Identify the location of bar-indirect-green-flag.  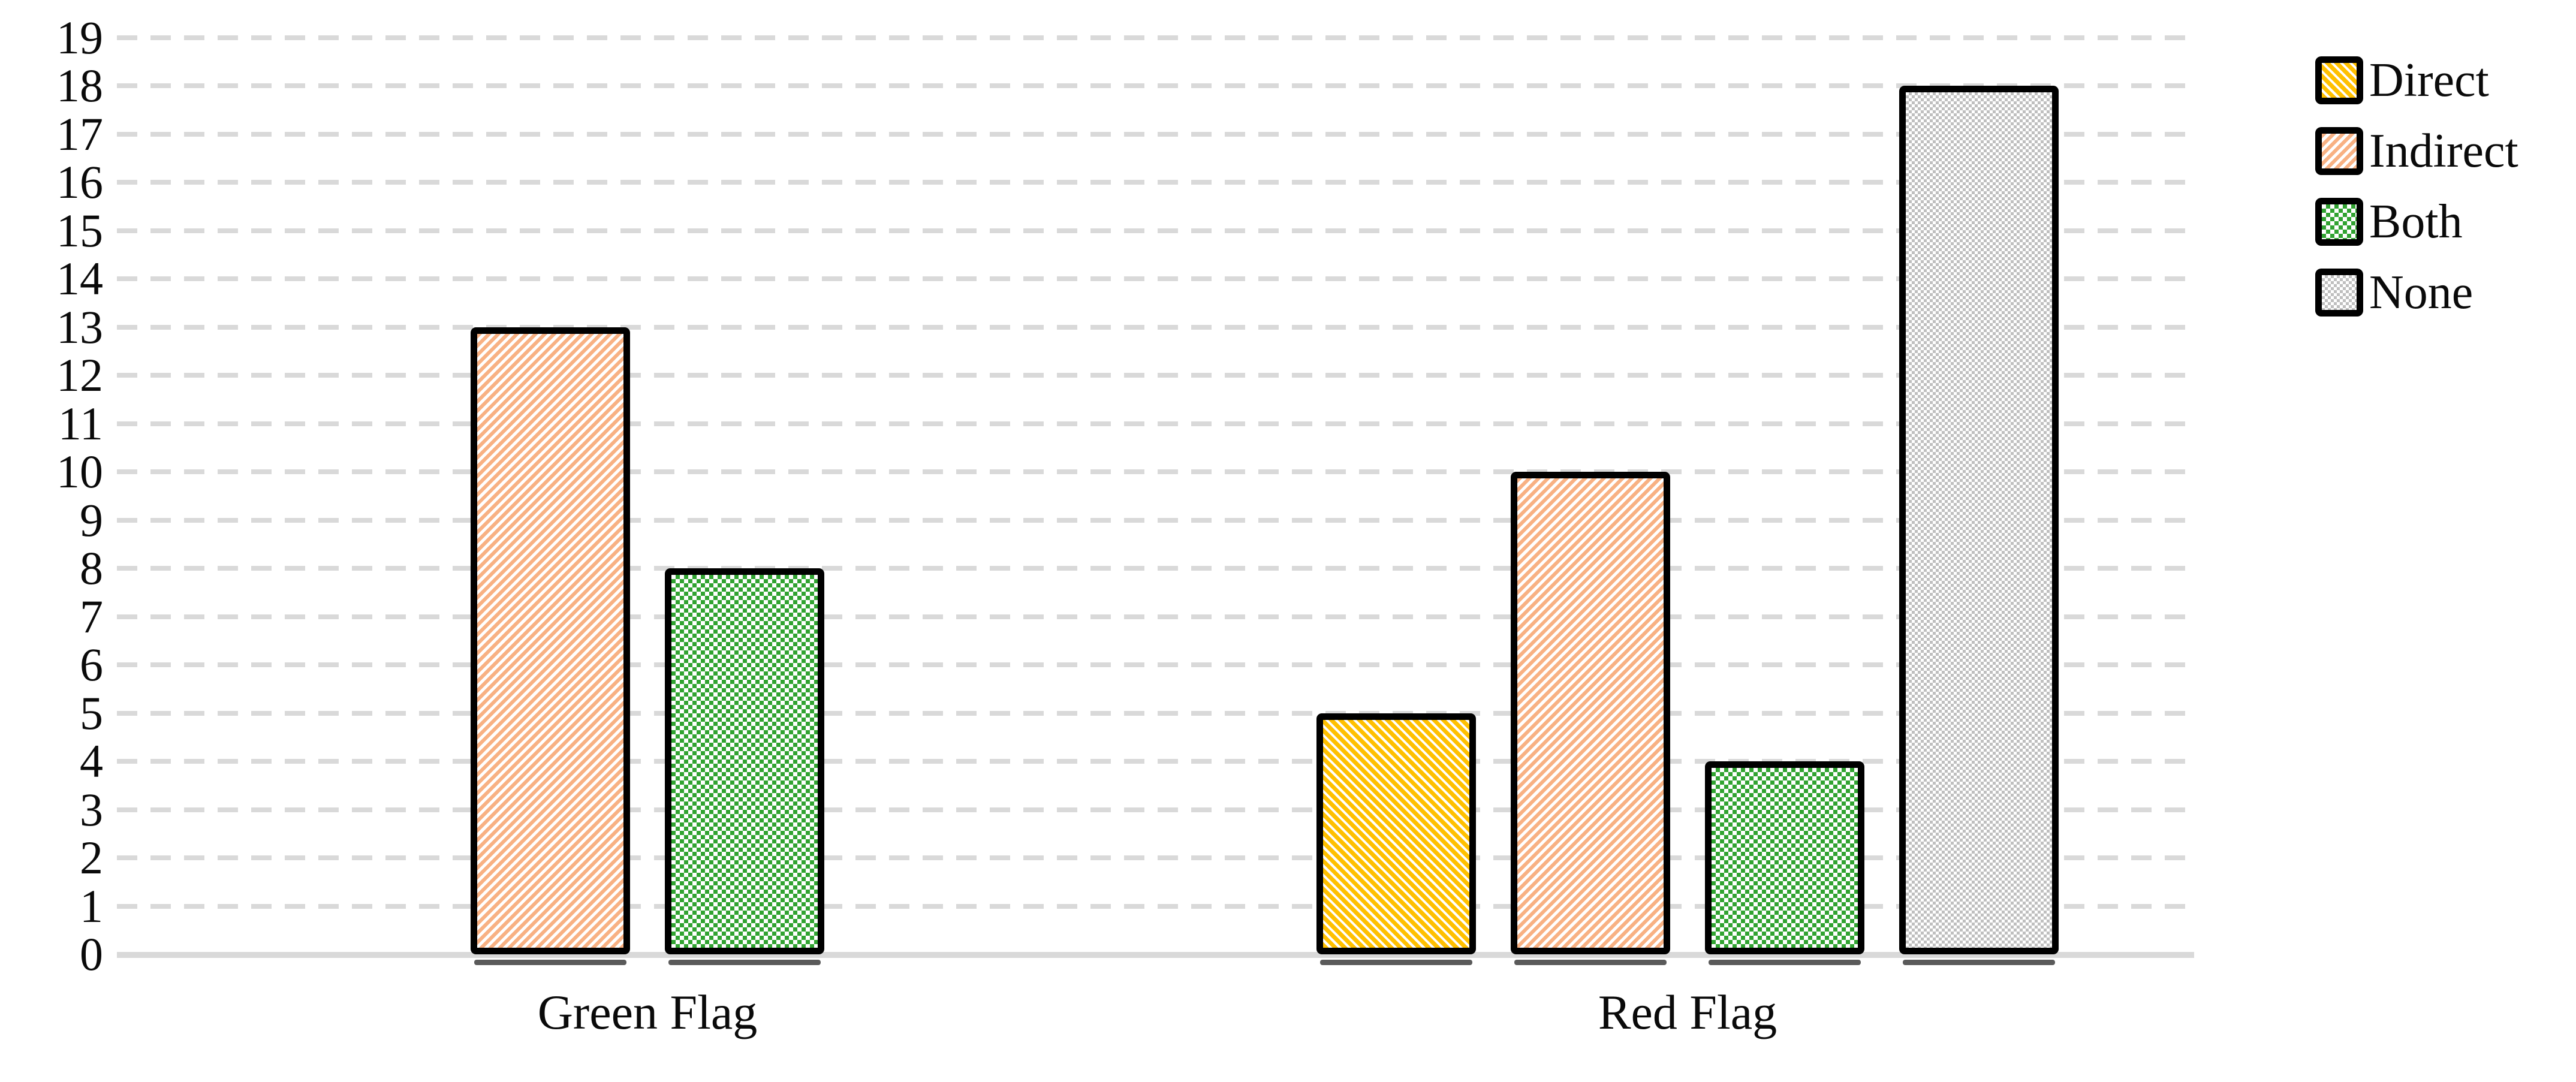
(550, 640).